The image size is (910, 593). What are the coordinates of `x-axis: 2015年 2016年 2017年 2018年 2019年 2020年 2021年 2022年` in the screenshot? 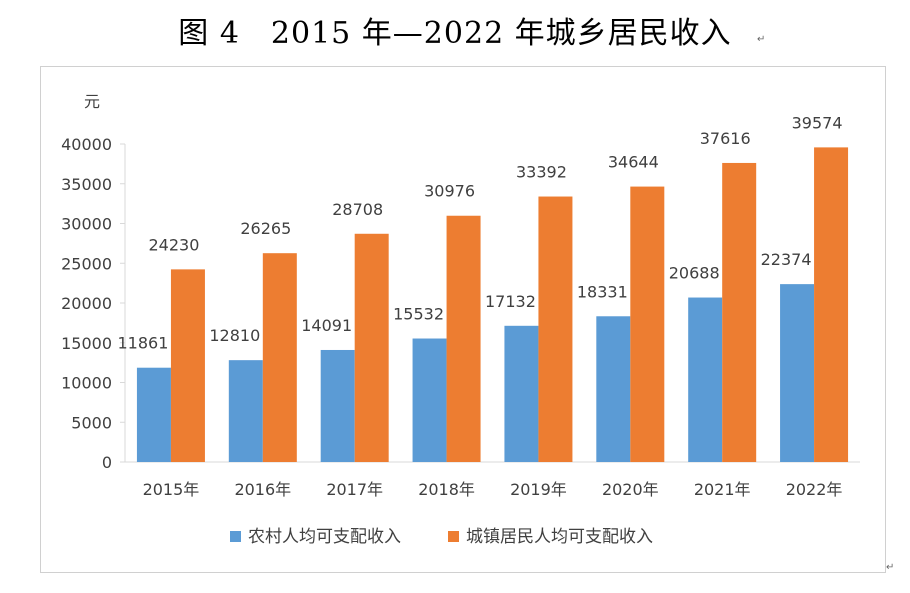 It's located at (492, 480).